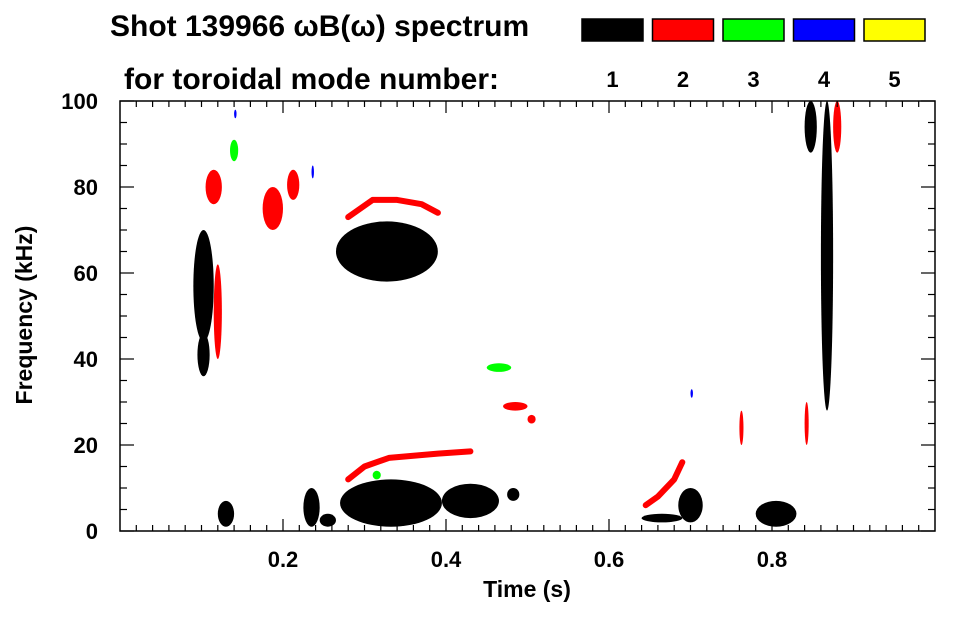 This screenshot has height=620, width=963. Describe the element at coordinates (86, 445) in the screenshot. I see `y-tick-label: 20` at that location.